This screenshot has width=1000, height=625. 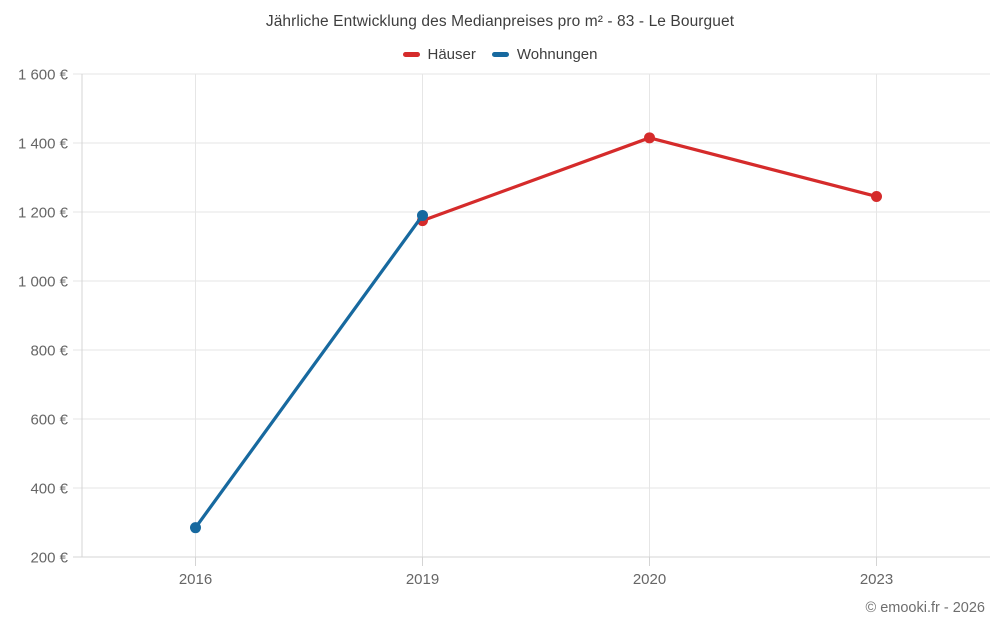 I want to click on y-axis-tick-label: 800 €, so click(x=49, y=351).